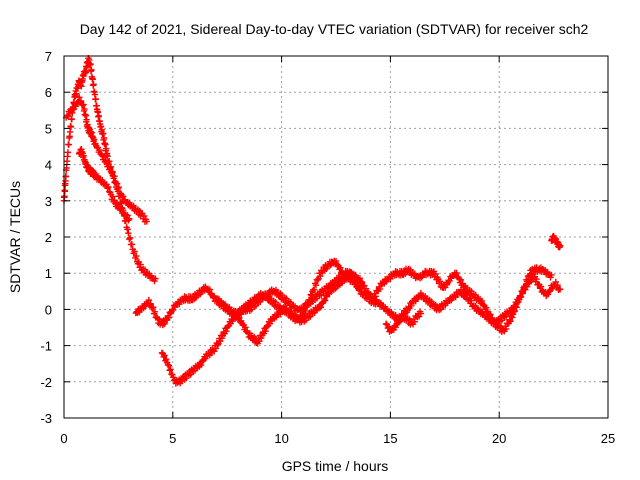 The width and height of the screenshot is (640, 480). What do you see at coordinates (46, 346) in the screenshot?
I see `y-tick-label: -1` at bounding box center [46, 346].